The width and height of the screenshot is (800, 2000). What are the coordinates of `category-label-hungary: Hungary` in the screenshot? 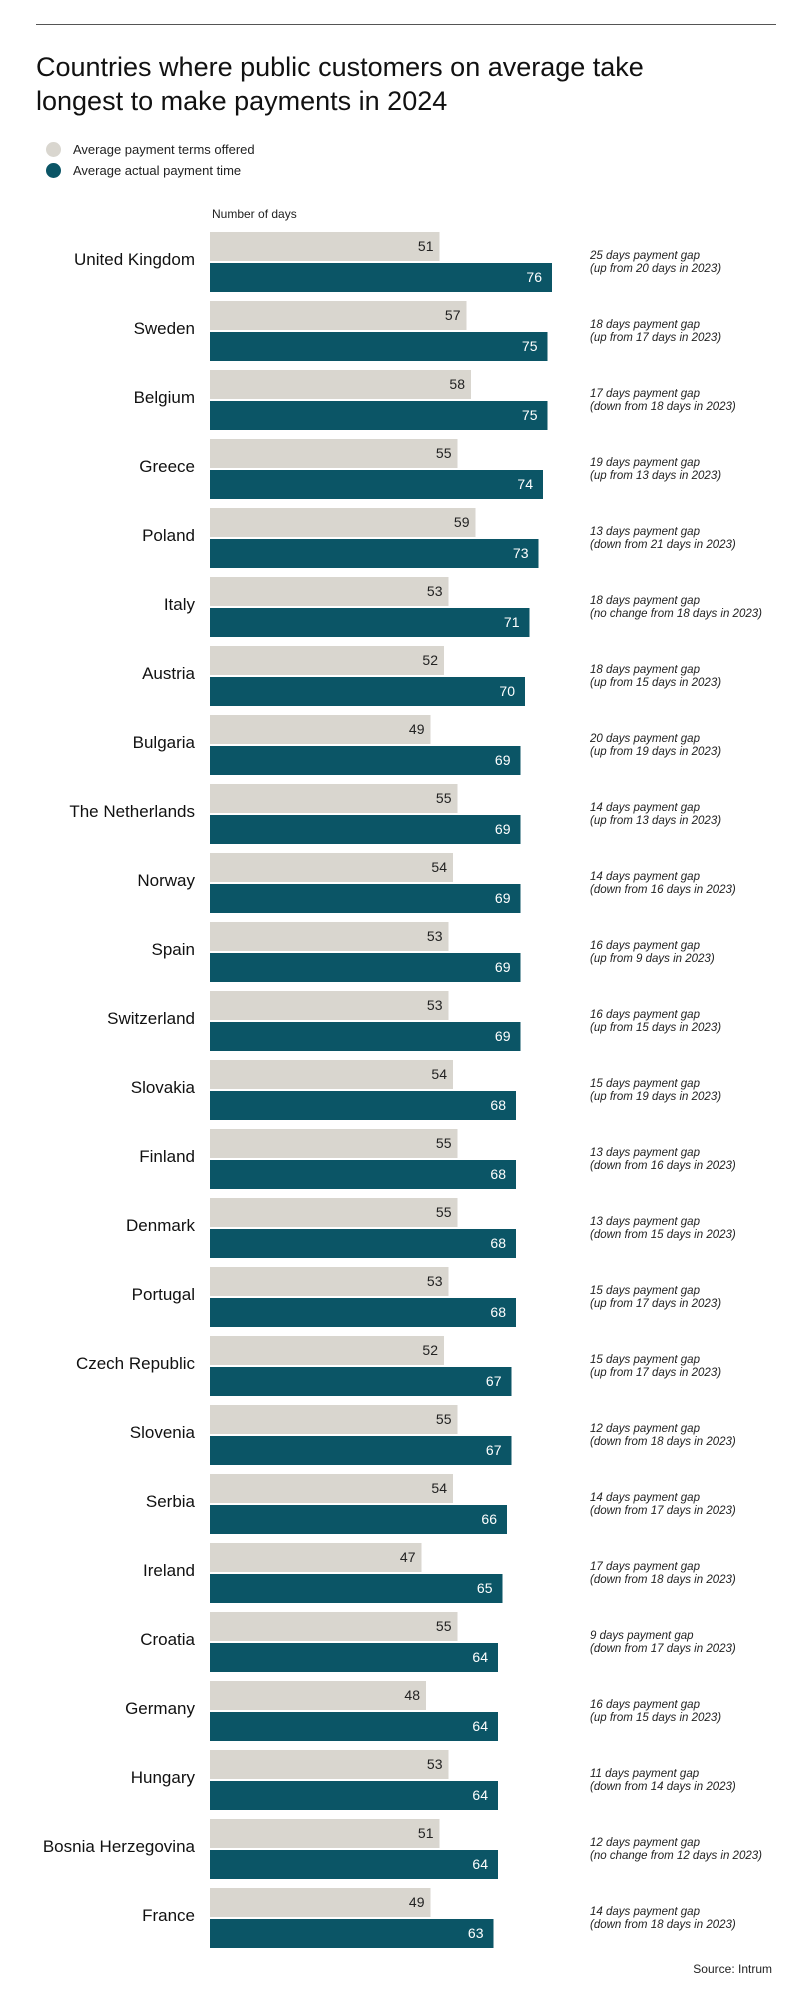 It's located at (163, 1777).